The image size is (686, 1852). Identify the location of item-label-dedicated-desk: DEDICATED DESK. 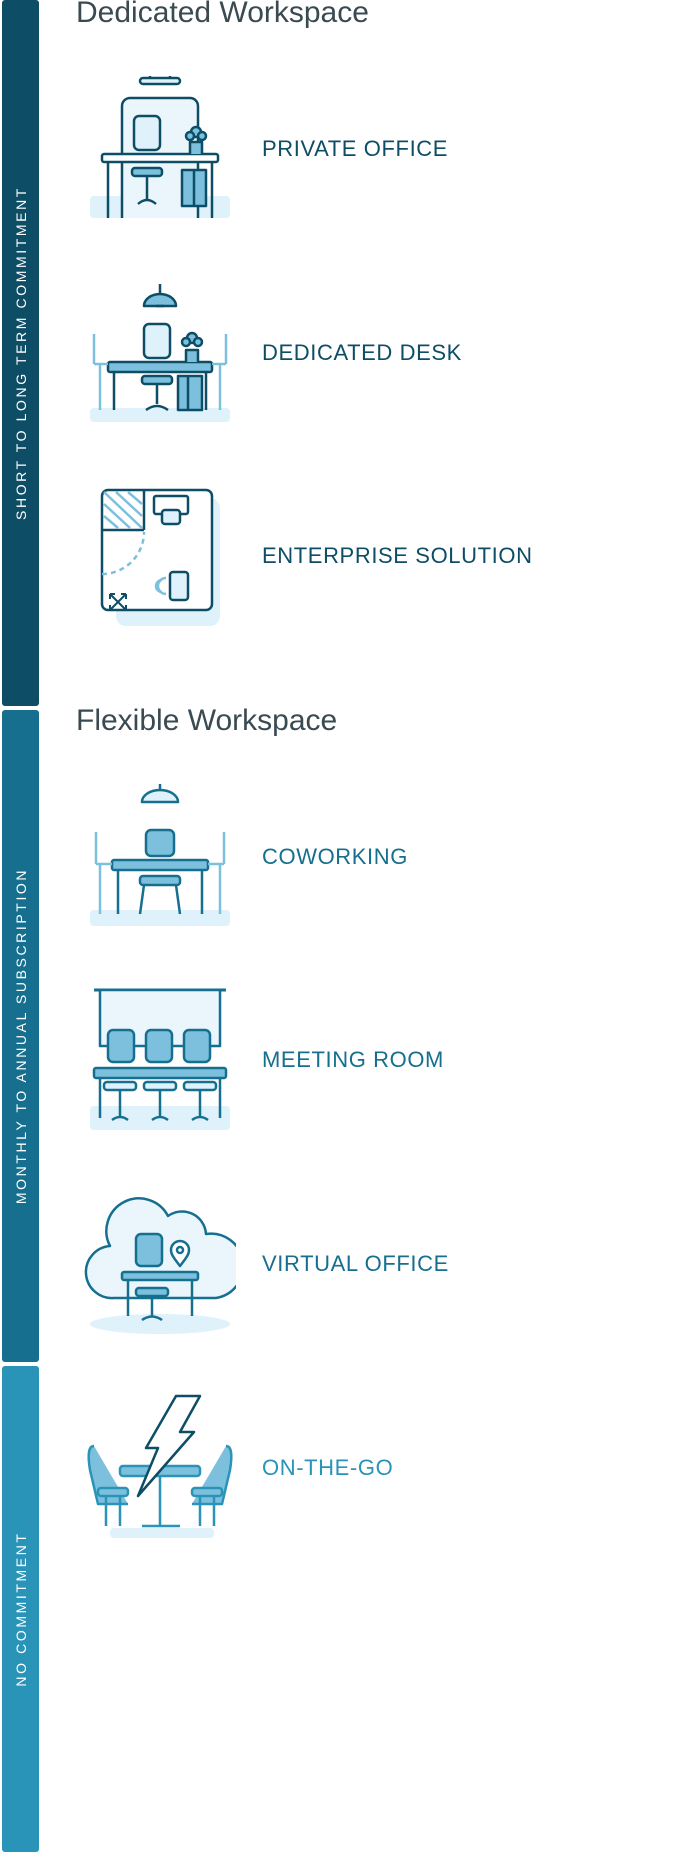
(362, 352).